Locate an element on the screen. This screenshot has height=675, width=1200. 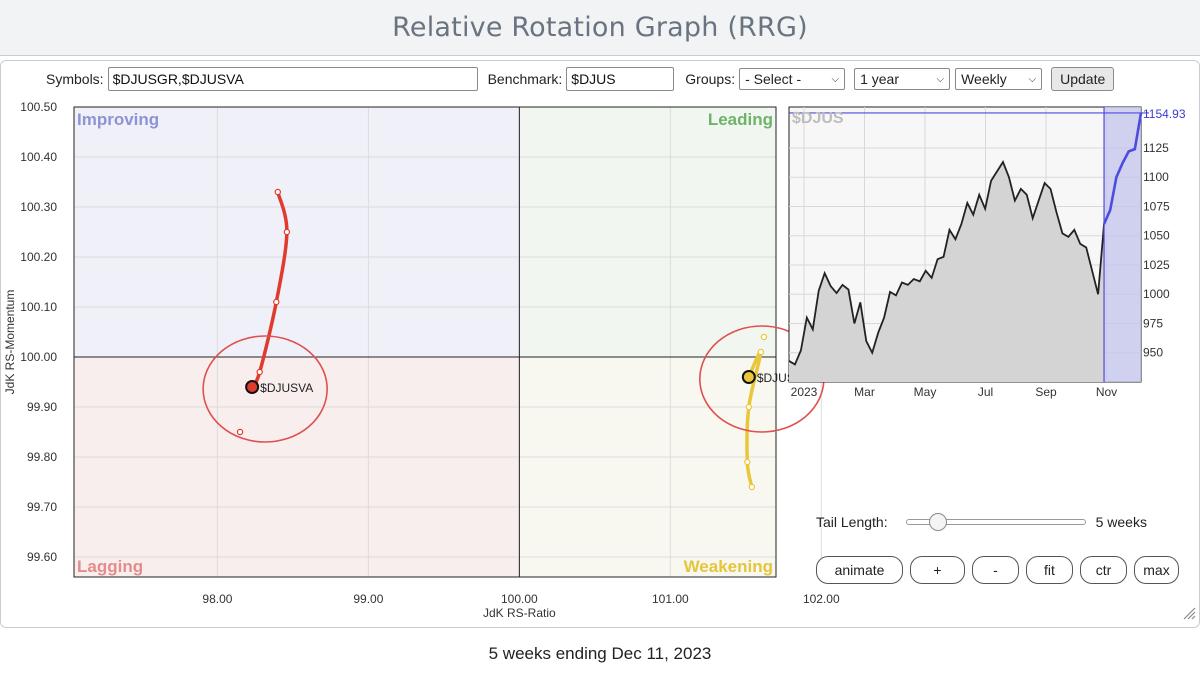
playback-controls: animate + - fit ctr max is located at coordinates (997, 570).